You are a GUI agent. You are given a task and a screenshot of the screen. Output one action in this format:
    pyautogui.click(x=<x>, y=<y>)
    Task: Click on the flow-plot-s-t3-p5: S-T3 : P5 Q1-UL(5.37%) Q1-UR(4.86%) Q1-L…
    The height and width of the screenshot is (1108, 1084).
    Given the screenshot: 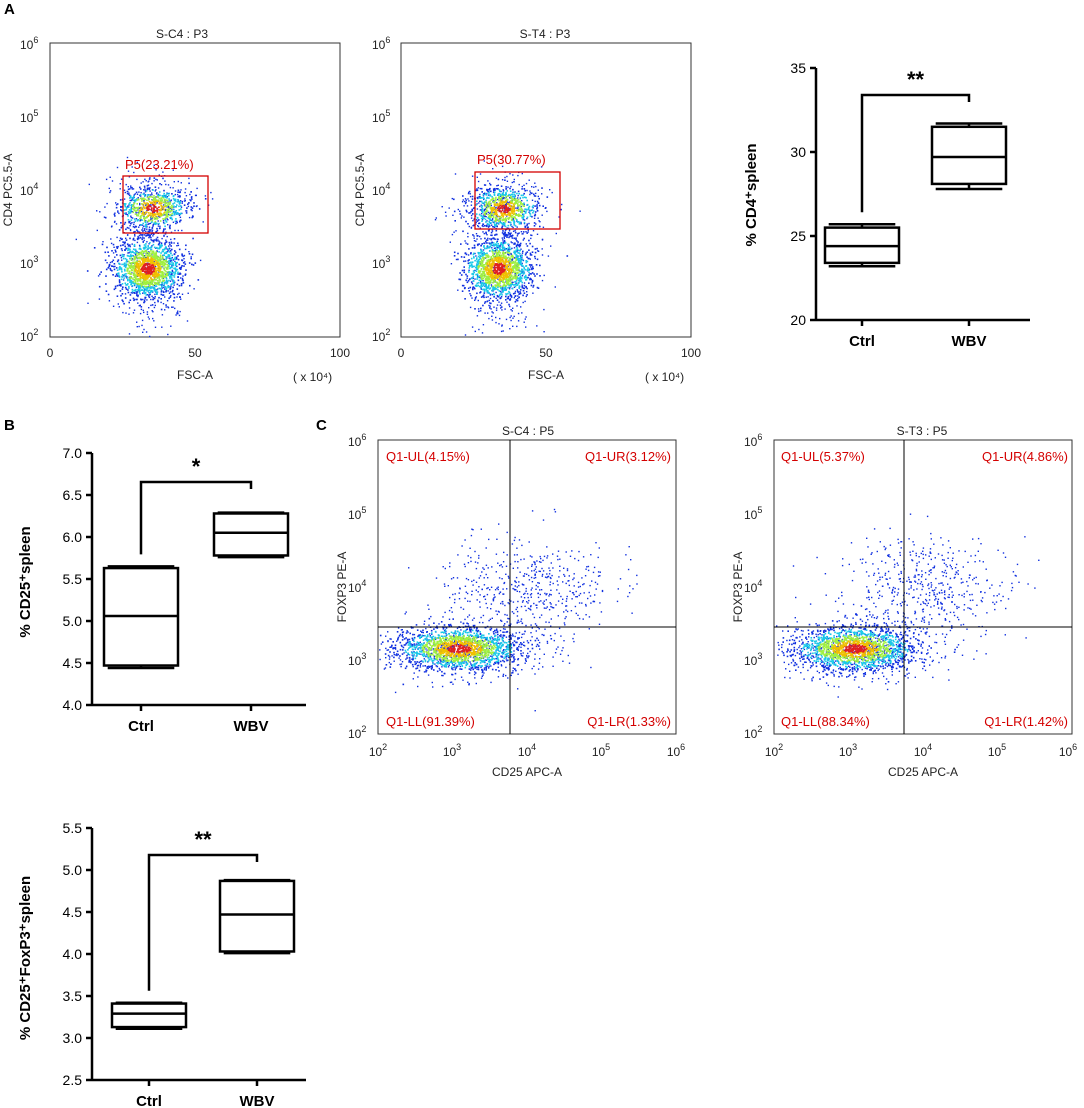 What is the action you would take?
    pyautogui.click(x=904, y=601)
    